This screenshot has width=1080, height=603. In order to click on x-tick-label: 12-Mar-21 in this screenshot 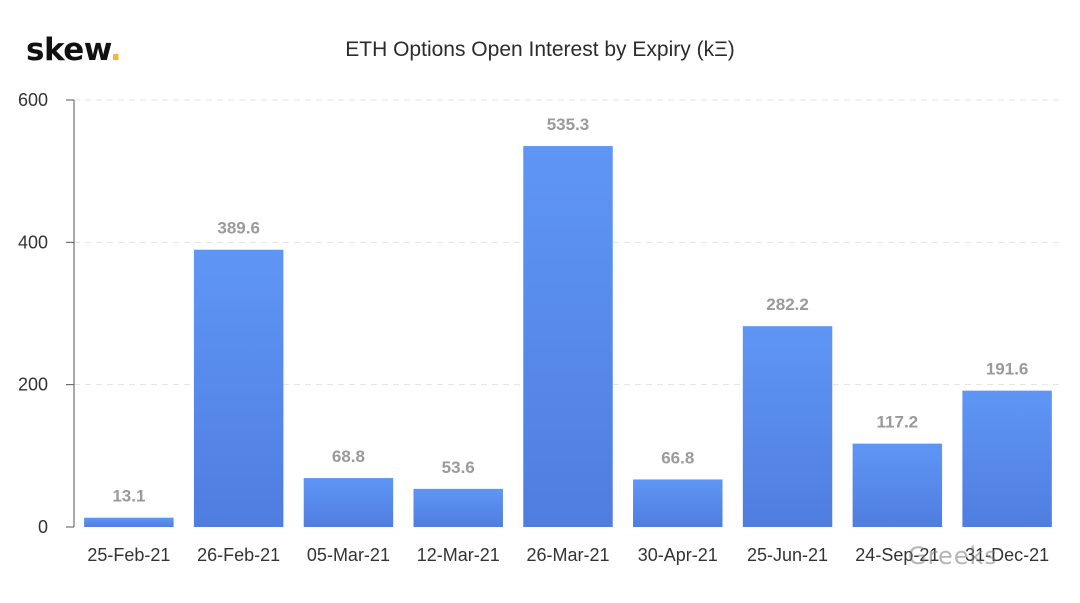, I will do `click(458, 555)`.